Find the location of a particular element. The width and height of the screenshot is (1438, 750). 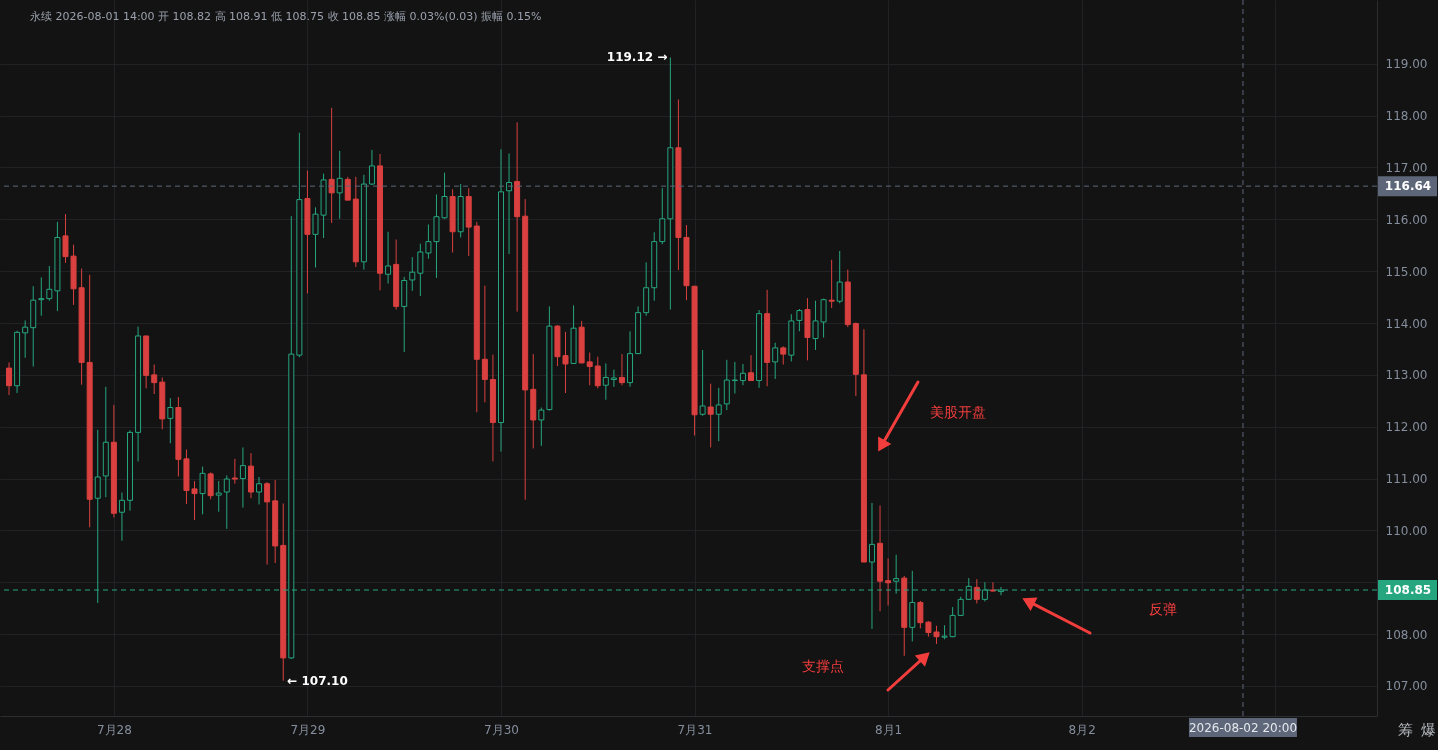

annotation: 反弹 is located at coordinates (1163, 609).